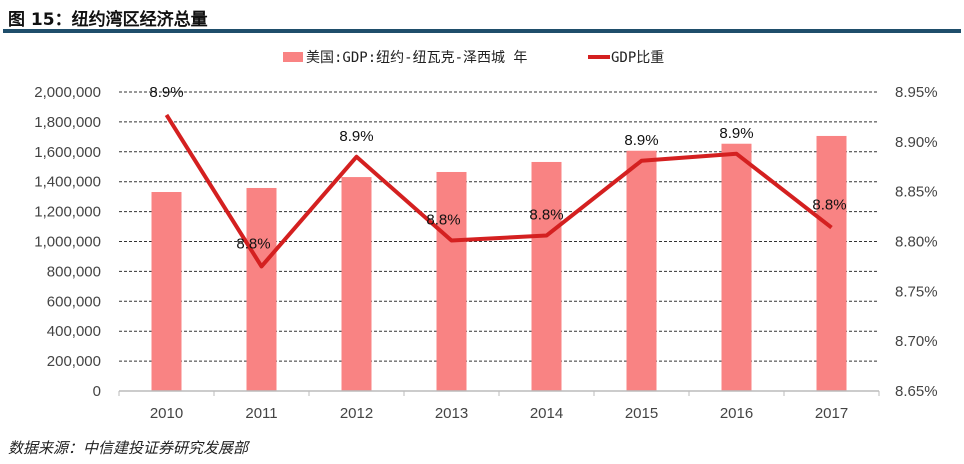 The width and height of the screenshot is (964, 464). I want to click on data-source: 数据来源：中信建投证券研究发展部, so click(128, 448).